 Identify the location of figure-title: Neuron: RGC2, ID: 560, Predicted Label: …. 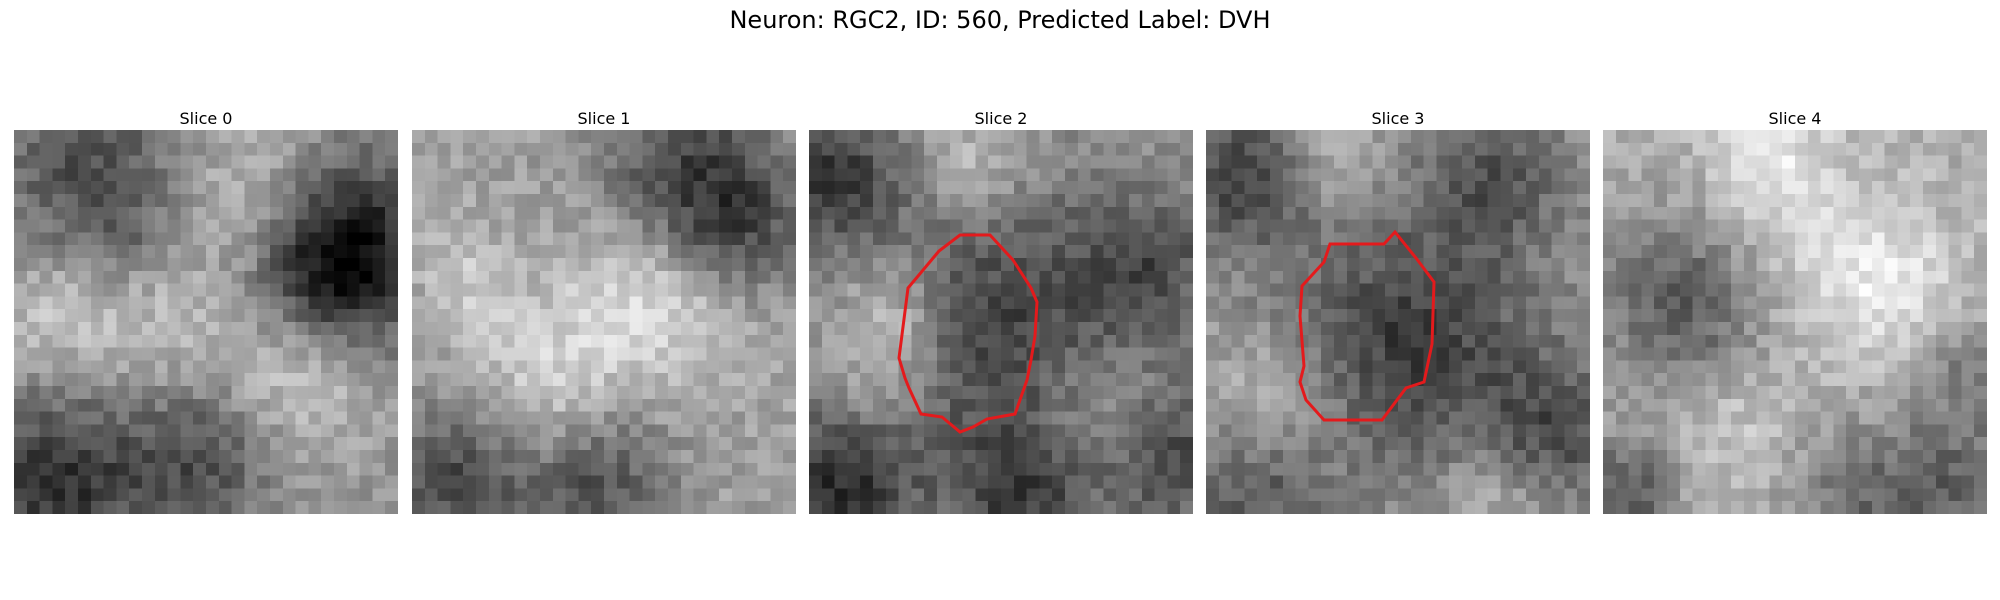
(1000, 20).